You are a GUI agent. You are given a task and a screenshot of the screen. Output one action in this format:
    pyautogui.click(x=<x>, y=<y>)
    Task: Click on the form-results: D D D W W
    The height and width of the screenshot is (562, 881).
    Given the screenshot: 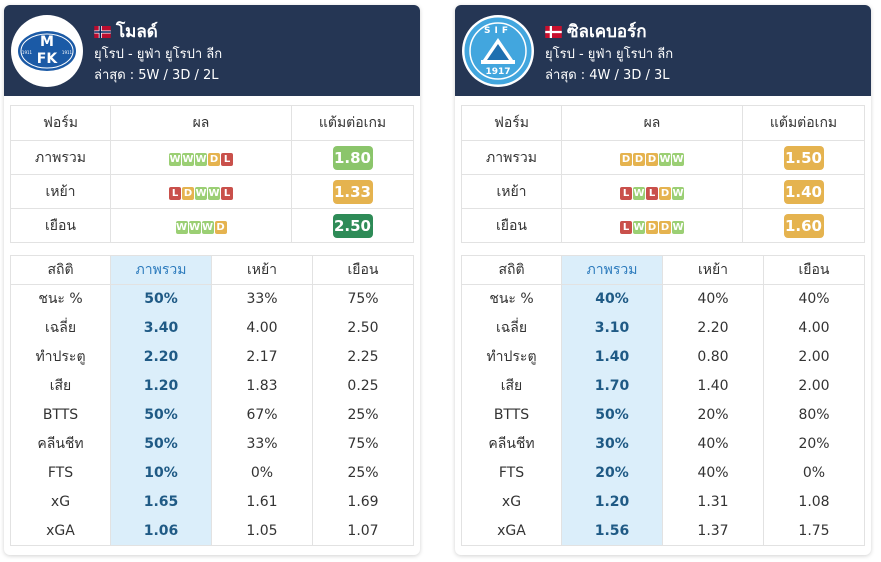 What is the action you would take?
    pyautogui.click(x=652, y=157)
    